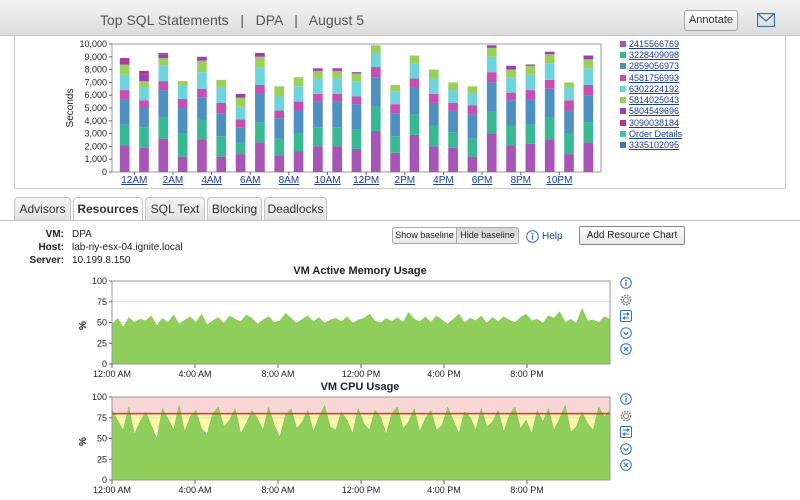  Describe the element at coordinates (250, 180) in the screenshot. I see `x-tick-label: 6AM` at that location.